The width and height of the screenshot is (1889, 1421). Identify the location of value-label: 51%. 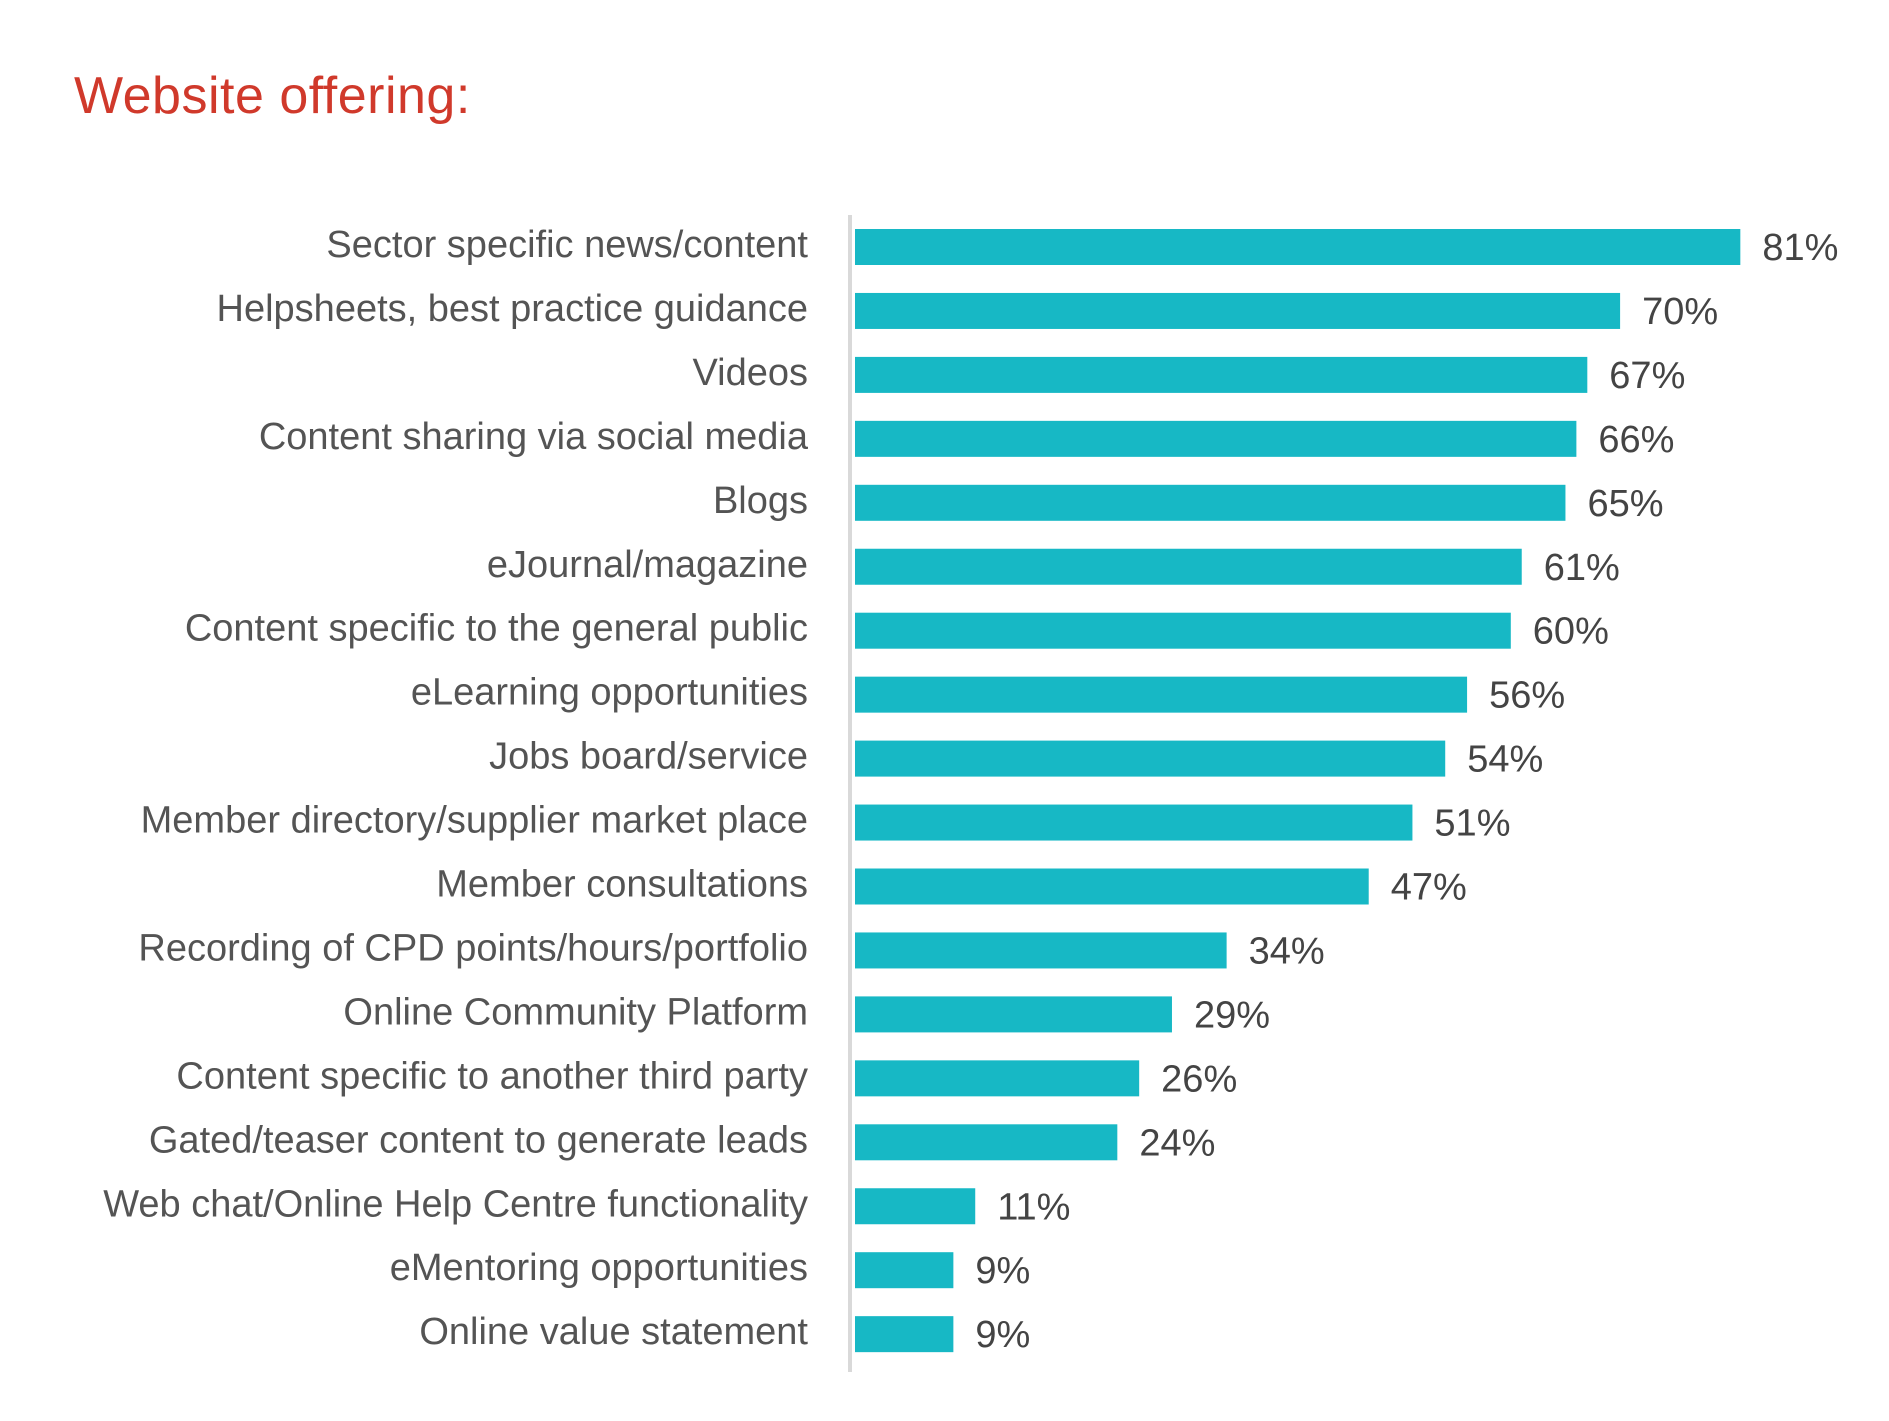
(1472, 824).